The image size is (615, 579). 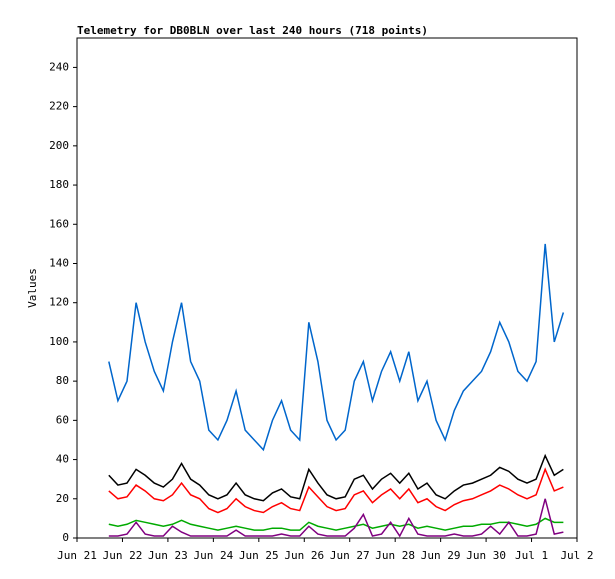 I want to click on x-tick-label: Jun 27, so click(x=350, y=555).